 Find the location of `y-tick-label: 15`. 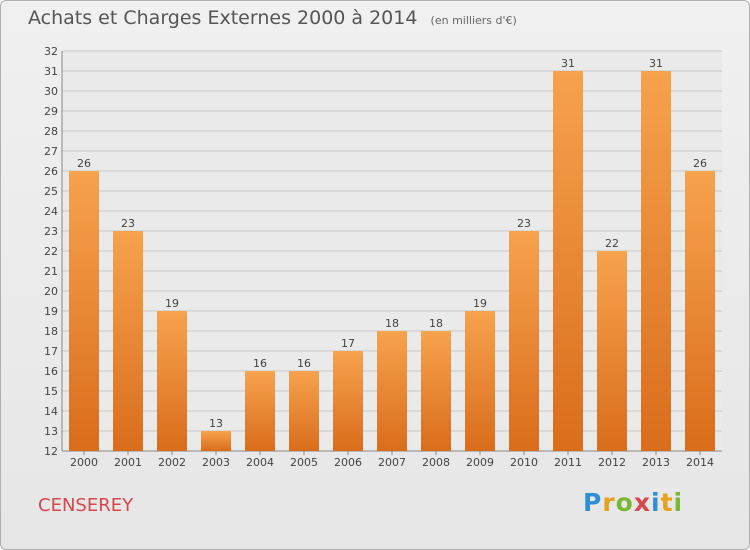

y-tick-label: 15 is located at coordinates (51, 391).